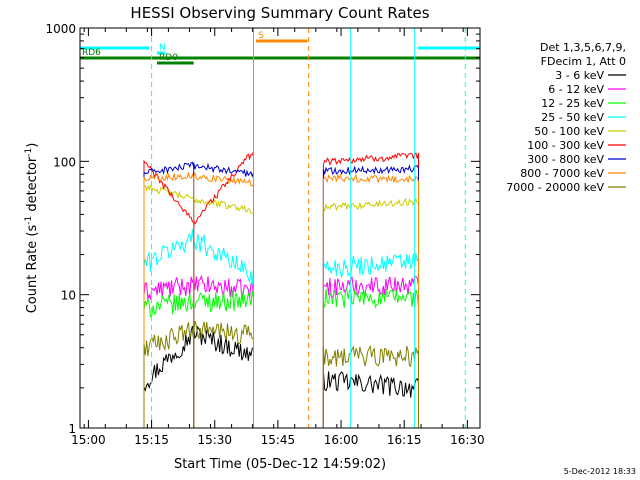 The image size is (640, 480). What do you see at coordinates (29, 152) in the screenshot?
I see `y-axis-label-sup2: -1` at bounding box center [29, 152].